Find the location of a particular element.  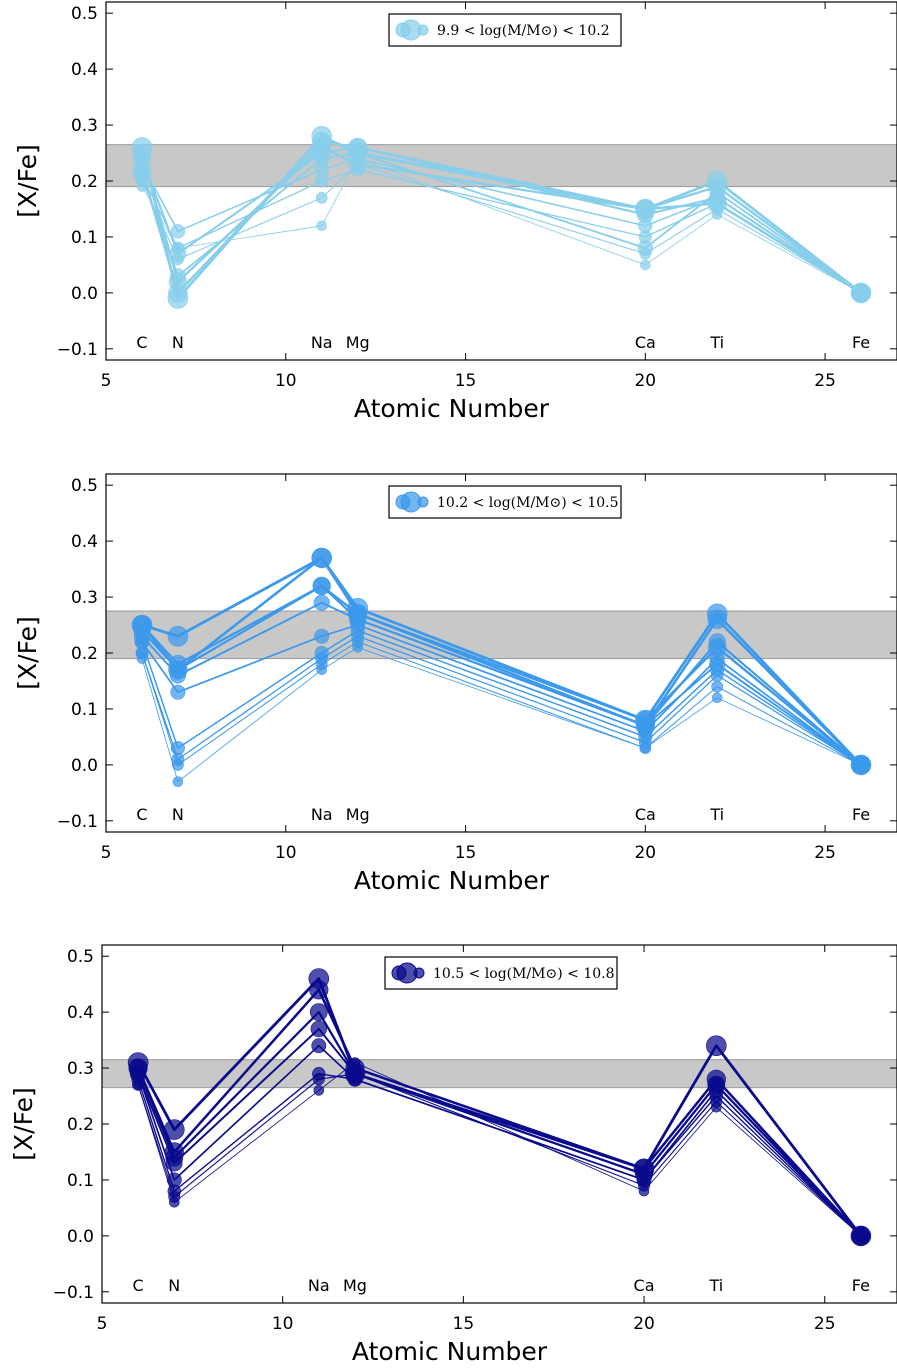

x-axis-label: Atomic Number is located at coordinates (450, 1351).